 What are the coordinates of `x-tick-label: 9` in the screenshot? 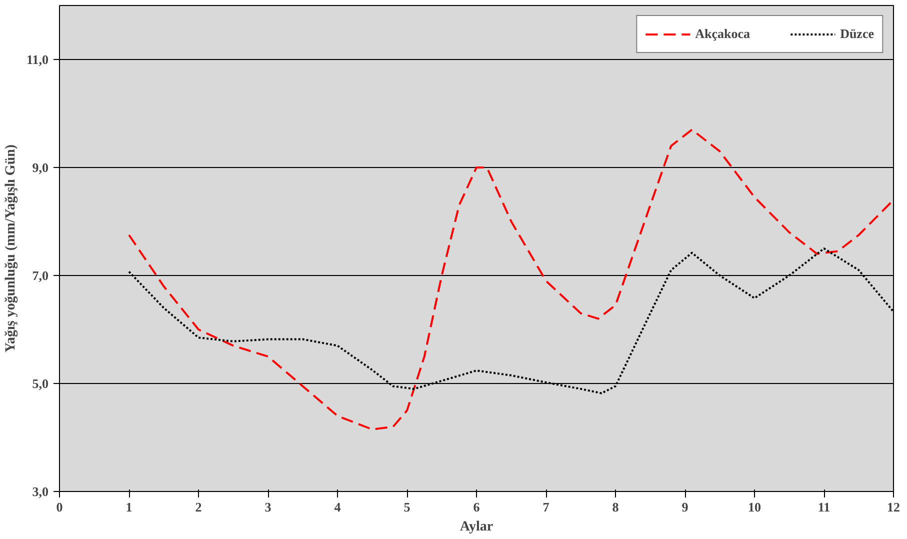 It's located at (685, 507).